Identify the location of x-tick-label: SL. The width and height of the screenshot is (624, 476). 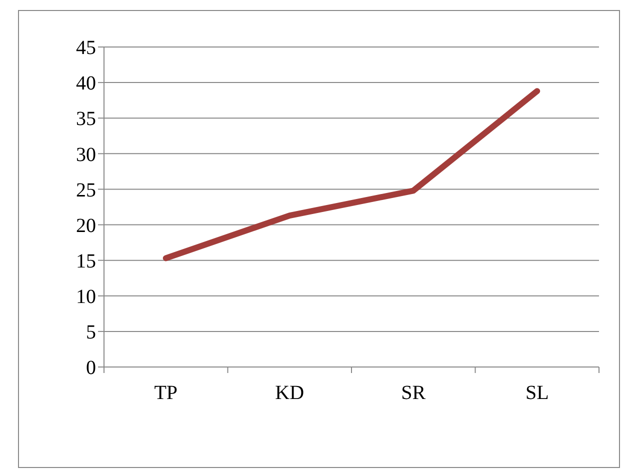
(537, 393).